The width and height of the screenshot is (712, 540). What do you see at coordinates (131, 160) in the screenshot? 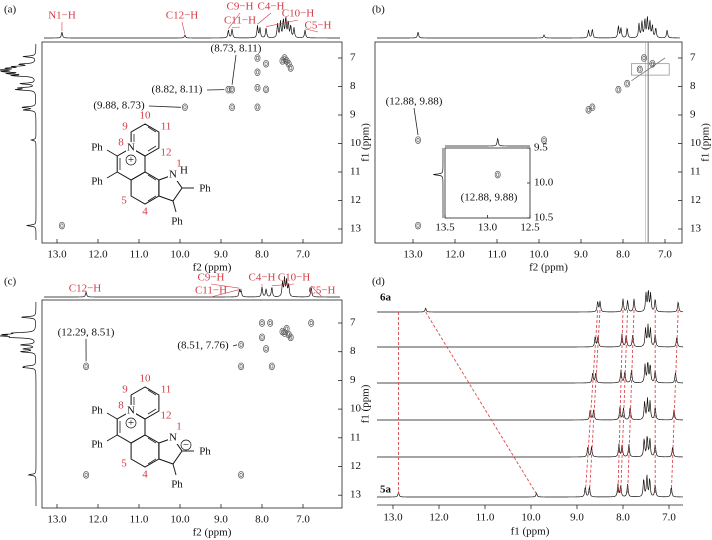
I see `charge: +` at bounding box center [131, 160].